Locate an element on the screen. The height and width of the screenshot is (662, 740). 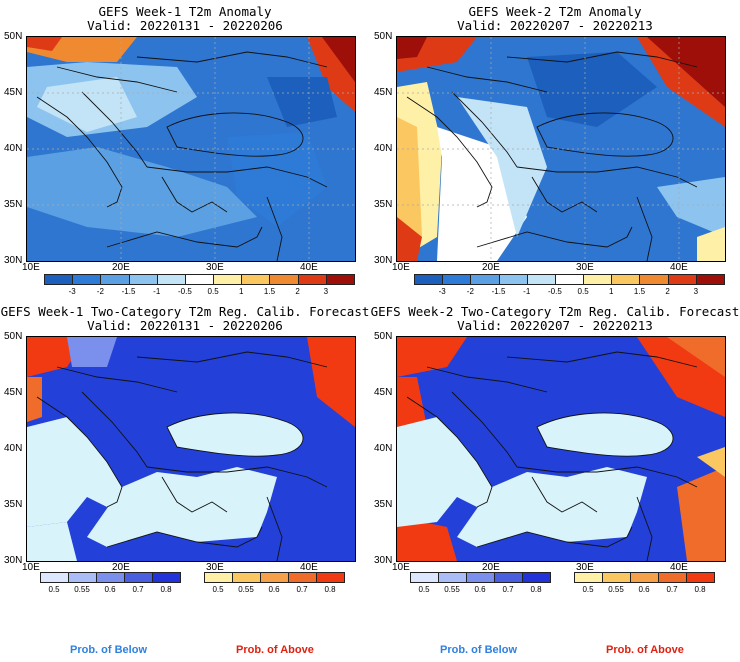
colorbar-tick-label: 3 is located at coordinates (326, 291).